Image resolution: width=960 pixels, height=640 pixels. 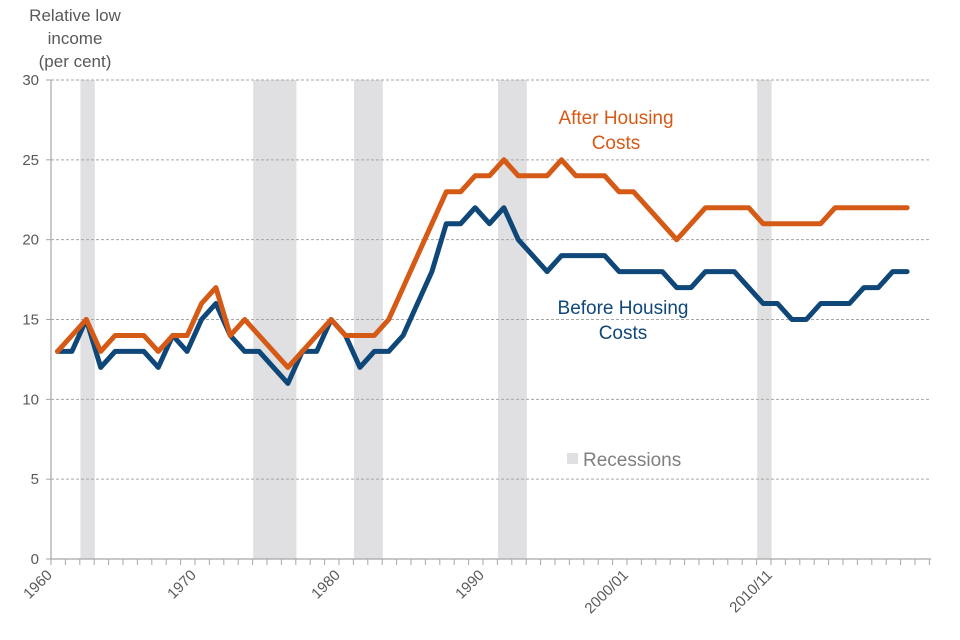 I want to click on x-tick-label-2010-11: 2010/11, so click(x=751, y=592).